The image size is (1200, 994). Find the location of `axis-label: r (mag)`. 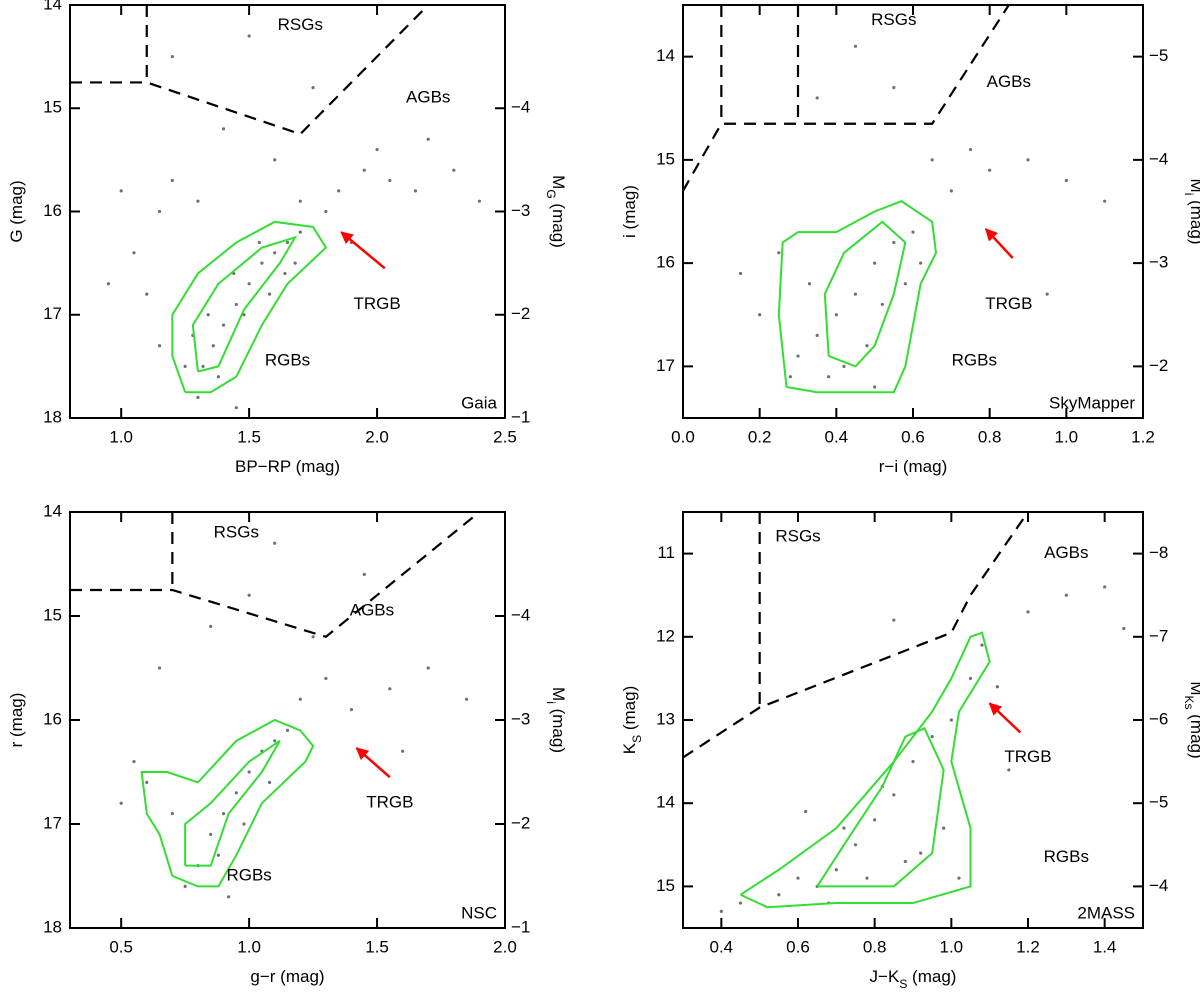

axis-label: r (mag) is located at coordinates (16, 720).